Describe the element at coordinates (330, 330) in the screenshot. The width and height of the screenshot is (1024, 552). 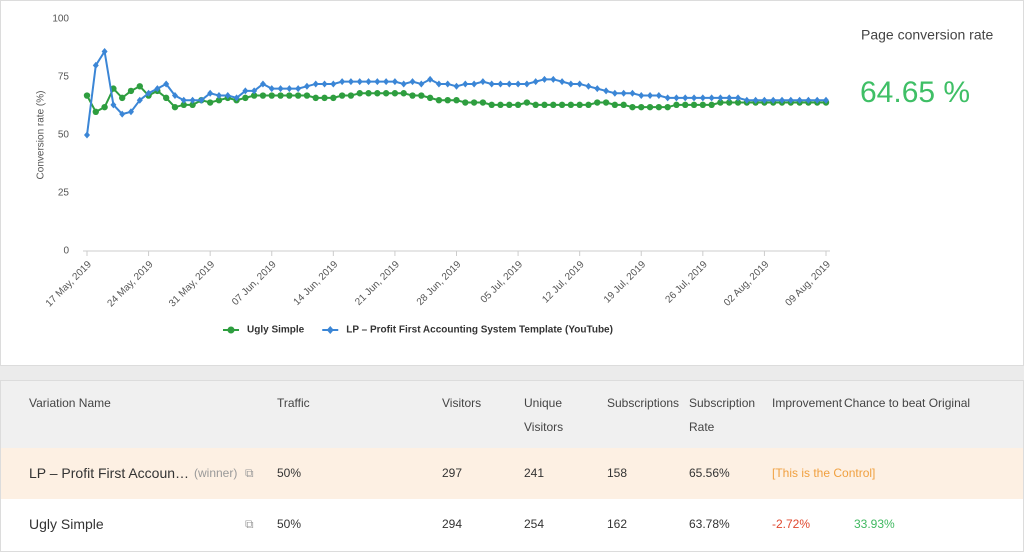
I see `legend-marker` at that location.